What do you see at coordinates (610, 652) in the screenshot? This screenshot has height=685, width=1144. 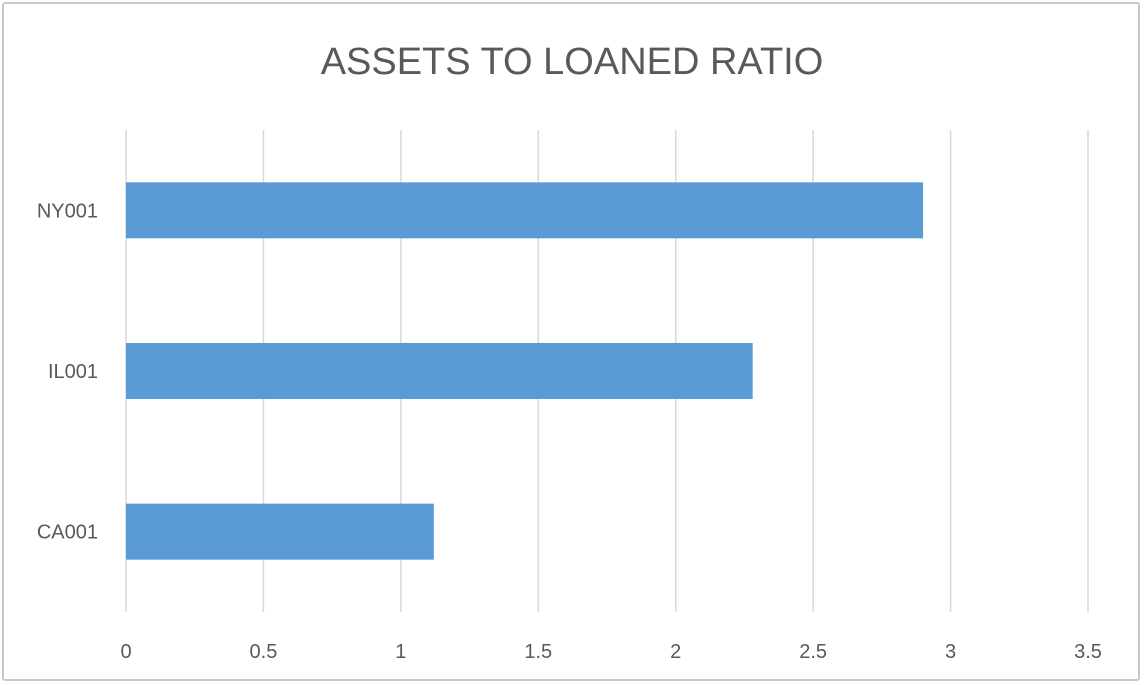 I see `value-axis-labels: 0 0.5 1 1.5 2 2.5 3 3.5` at bounding box center [610, 652].